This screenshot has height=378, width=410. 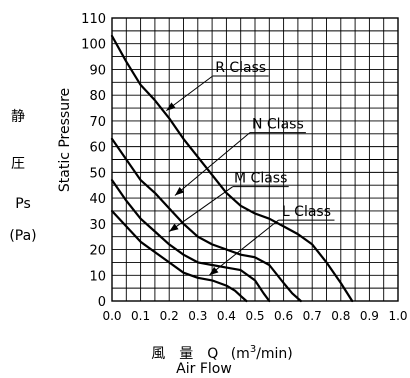 I want to click on x-tick-label: 0.4, so click(x=226, y=316).